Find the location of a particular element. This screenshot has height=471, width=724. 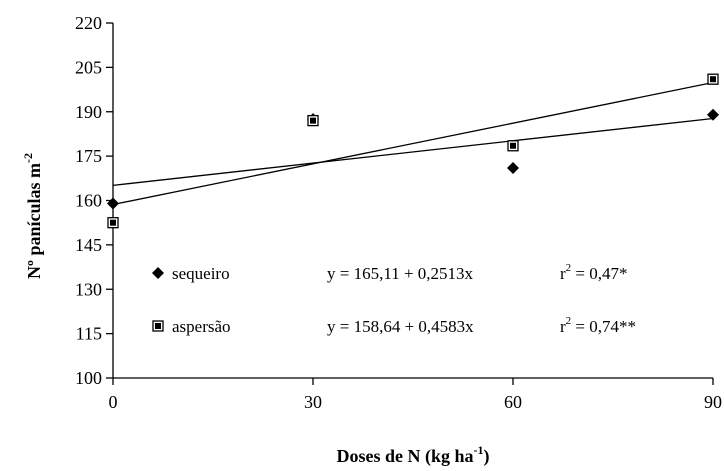

x-axis-title: Doses de N (kg ha-1) is located at coordinates (412, 455).